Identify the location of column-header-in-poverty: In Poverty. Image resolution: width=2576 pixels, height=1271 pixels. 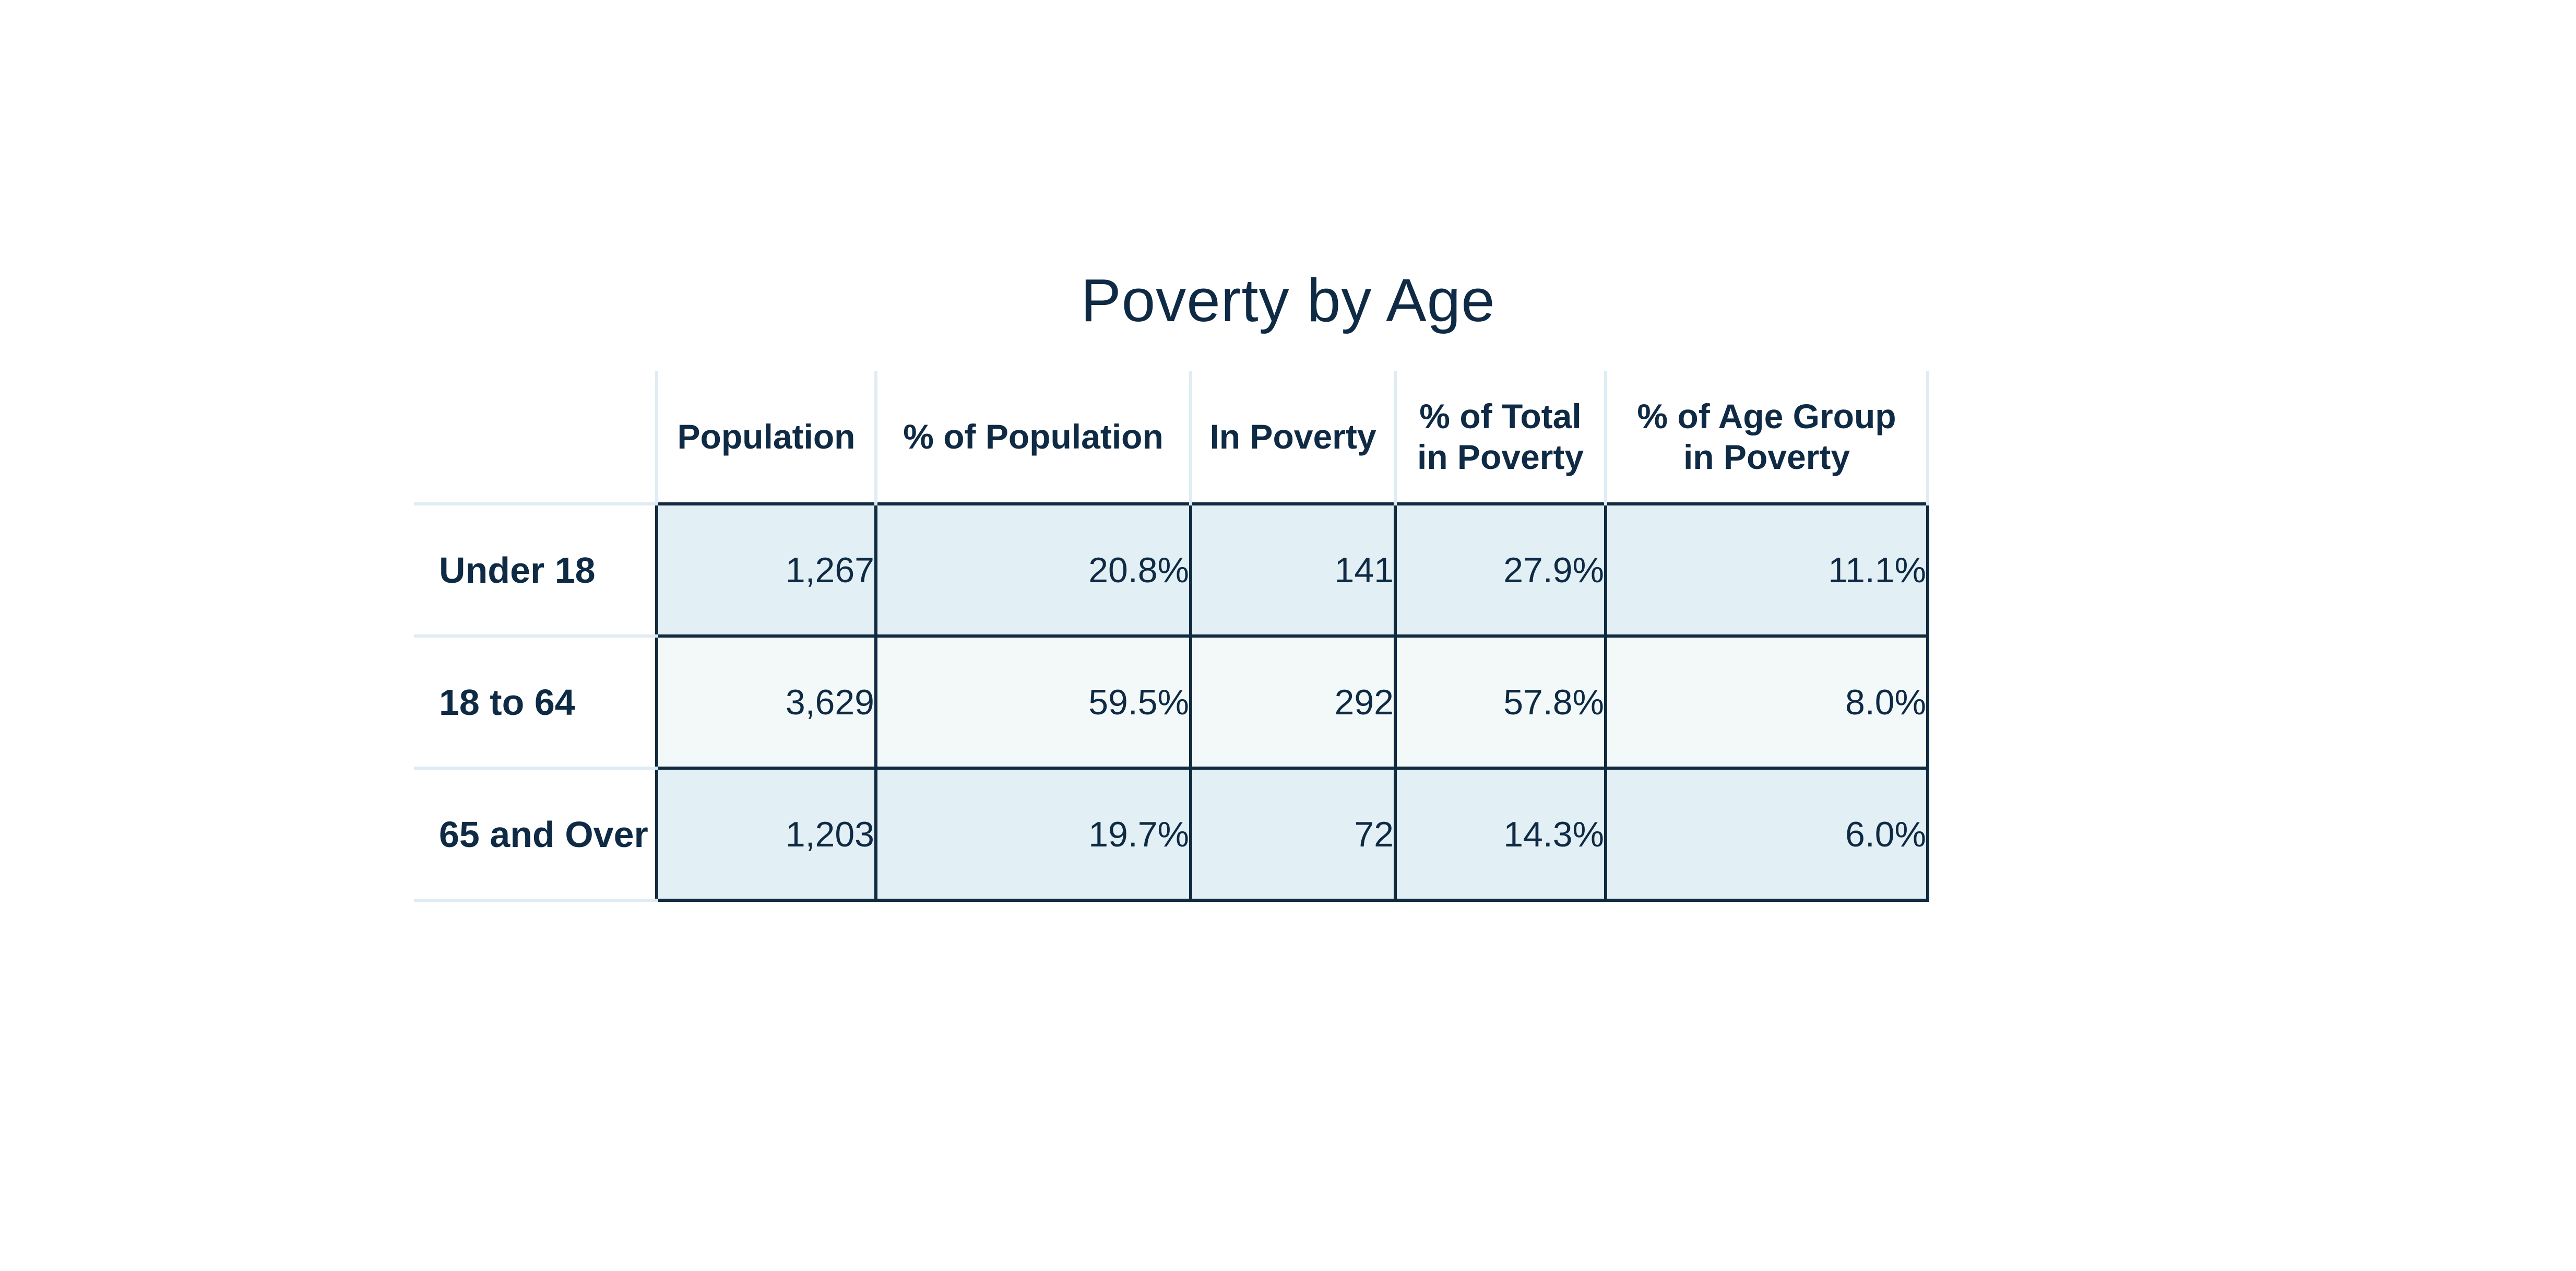
(1293, 437).